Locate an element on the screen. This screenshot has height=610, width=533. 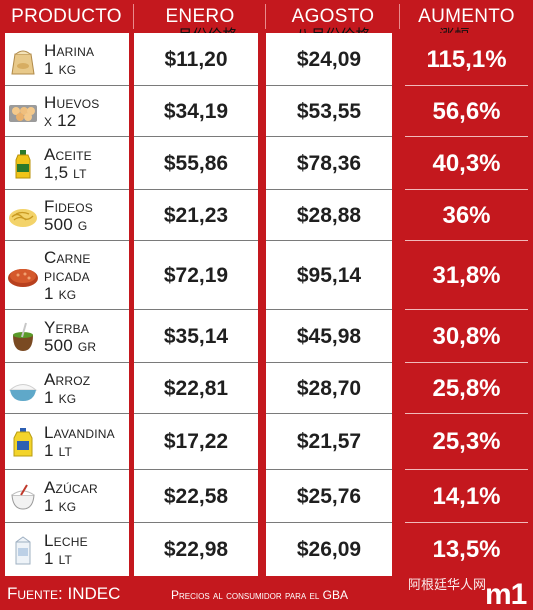
product-name-line: Lavandina is located at coordinates (79, 432).